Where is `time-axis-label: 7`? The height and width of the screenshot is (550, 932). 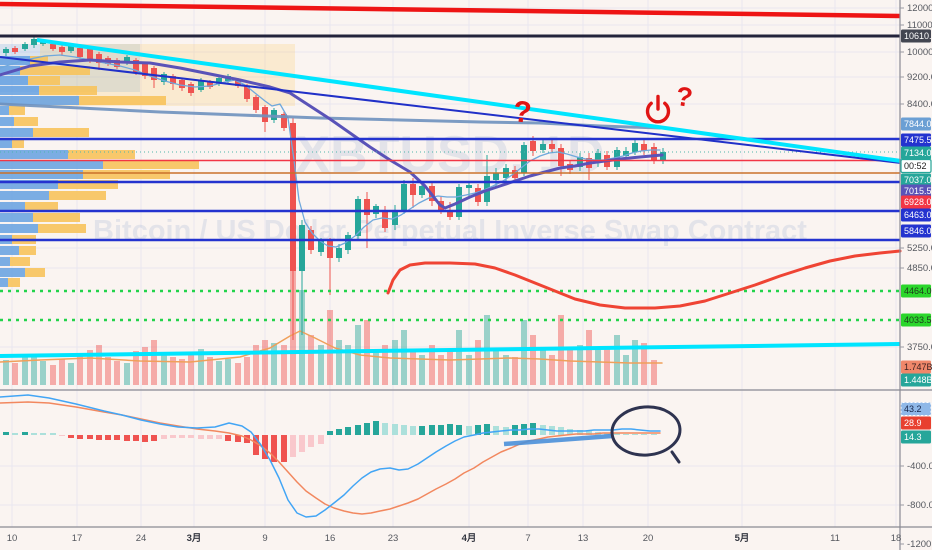
time-axis-label: 7 is located at coordinates (527, 538).